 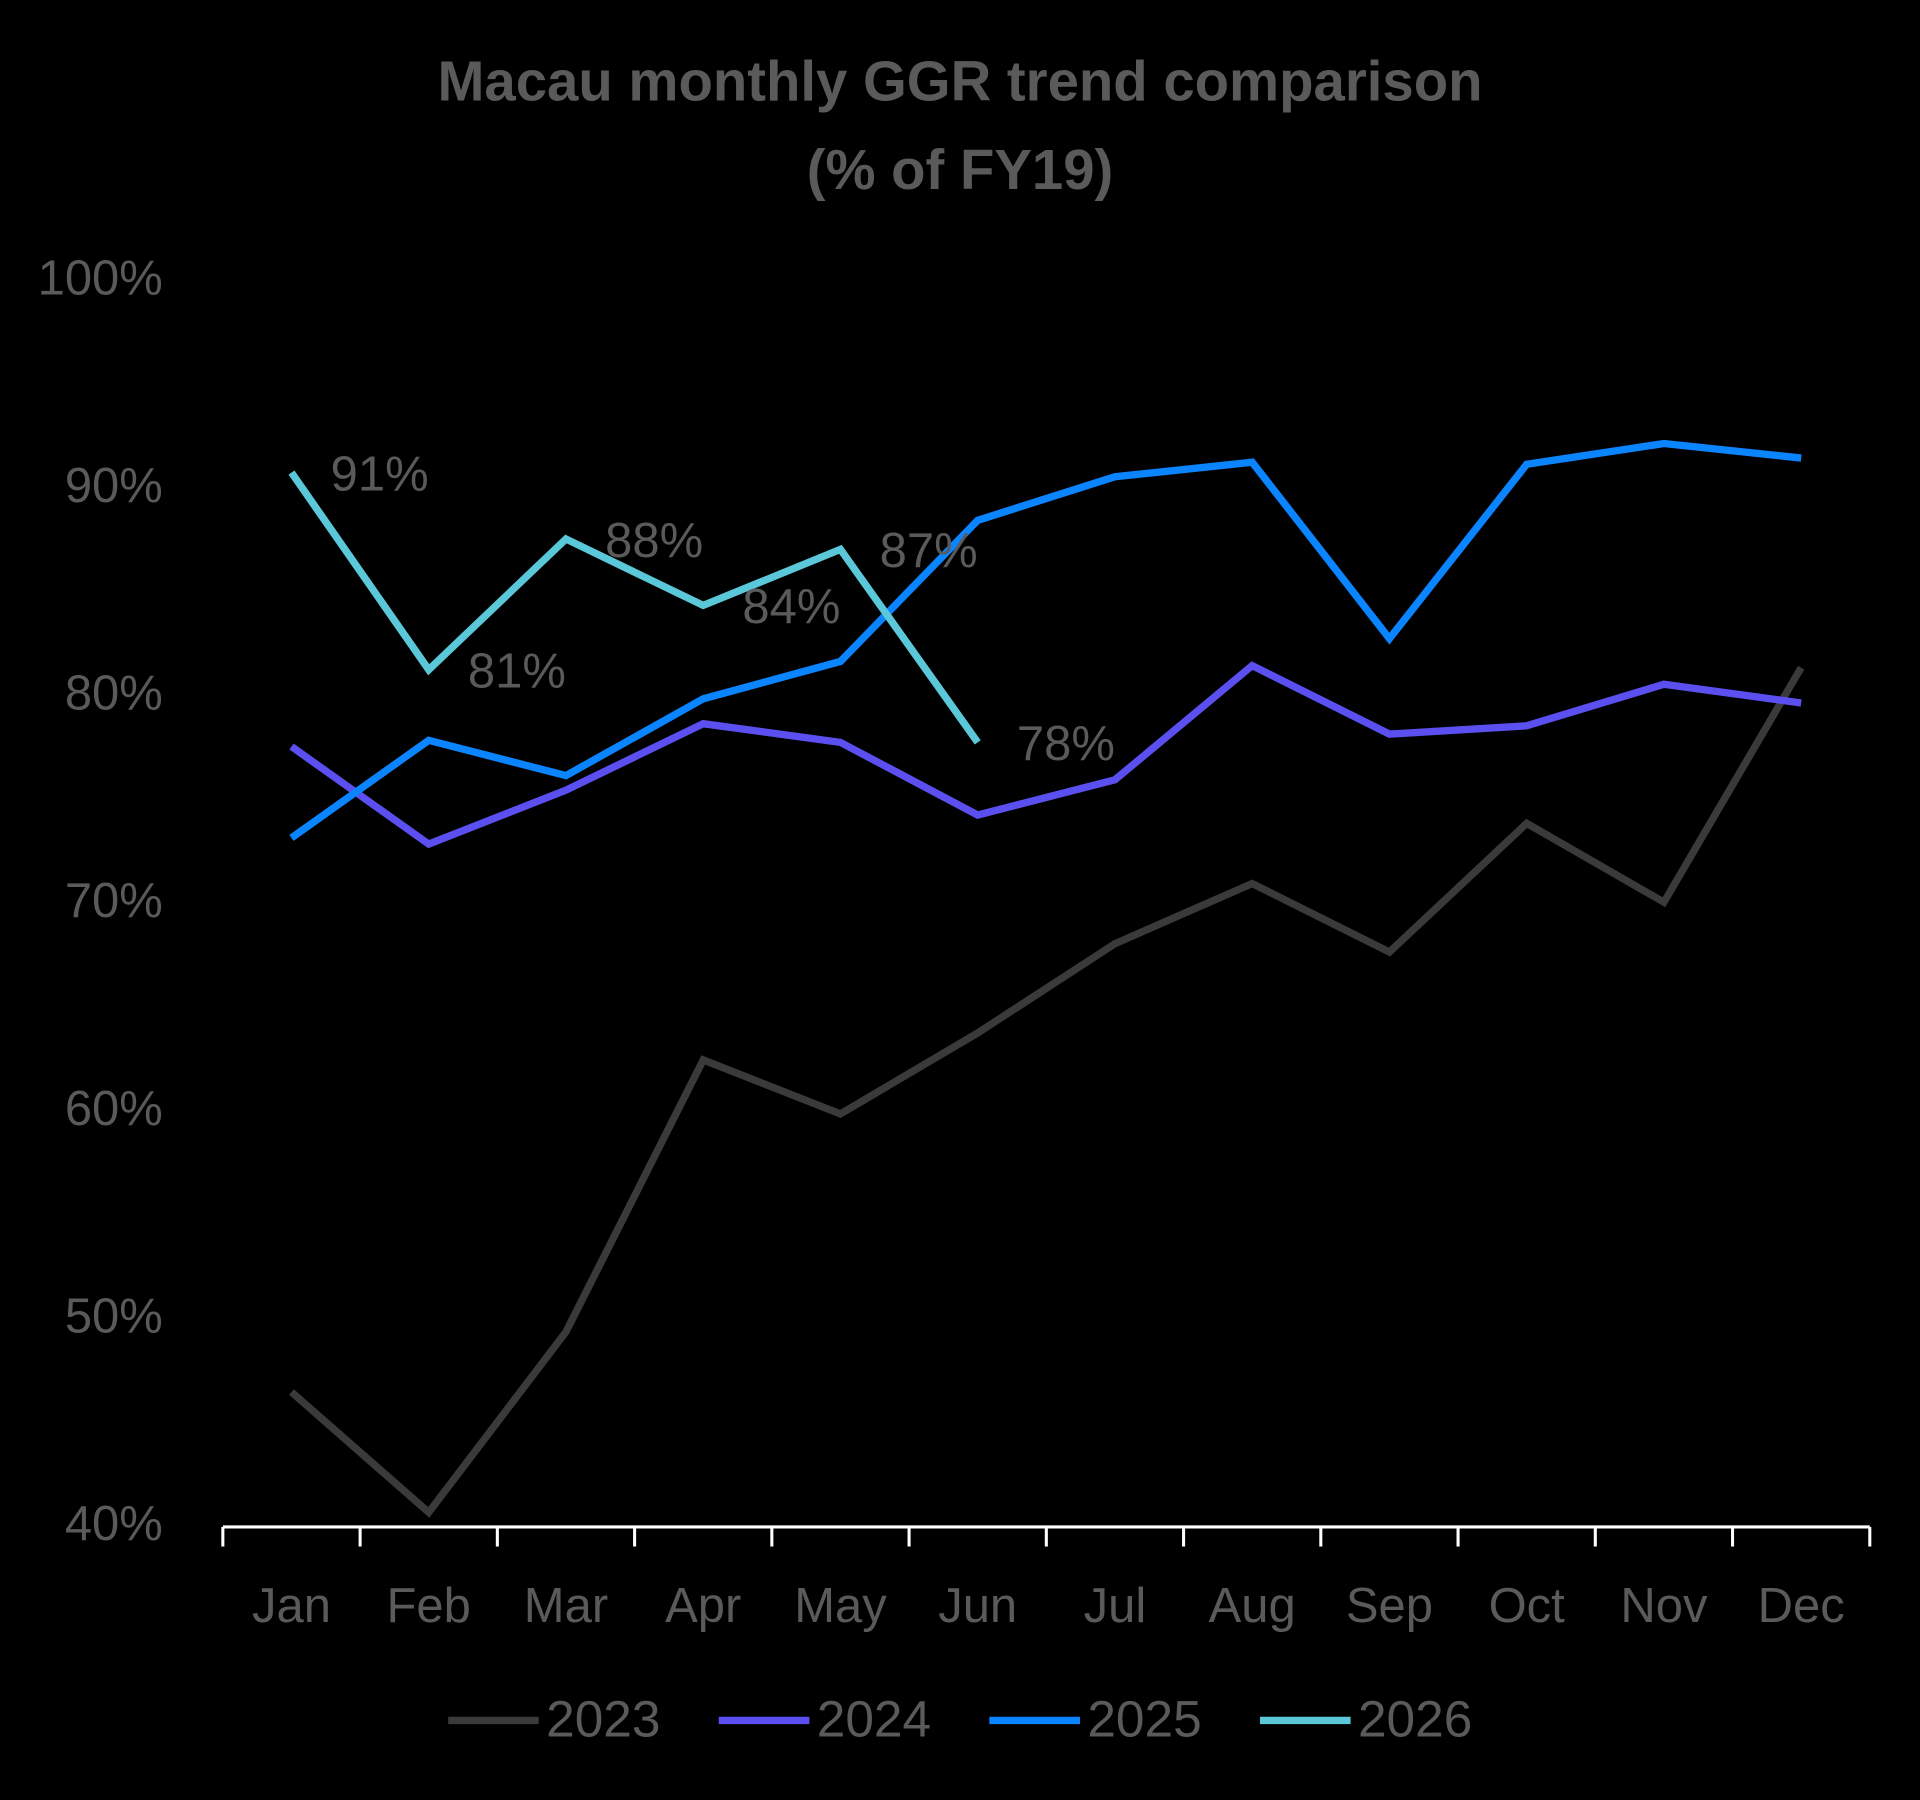 What do you see at coordinates (566, 1606) in the screenshot?
I see `x-tick-label: Mar` at bounding box center [566, 1606].